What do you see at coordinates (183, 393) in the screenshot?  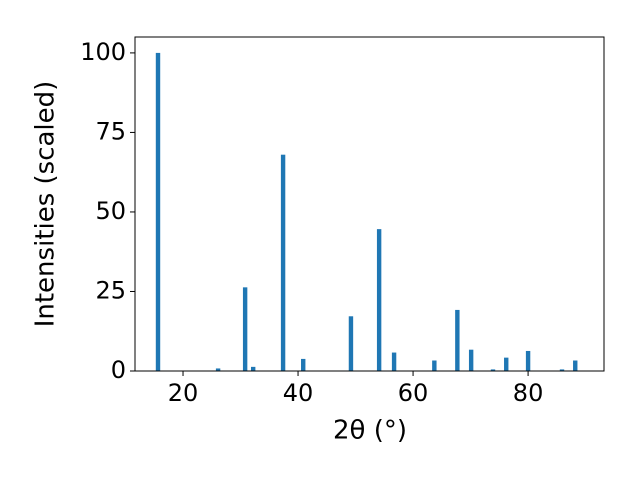 I see `x-tick-label: 20` at bounding box center [183, 393].